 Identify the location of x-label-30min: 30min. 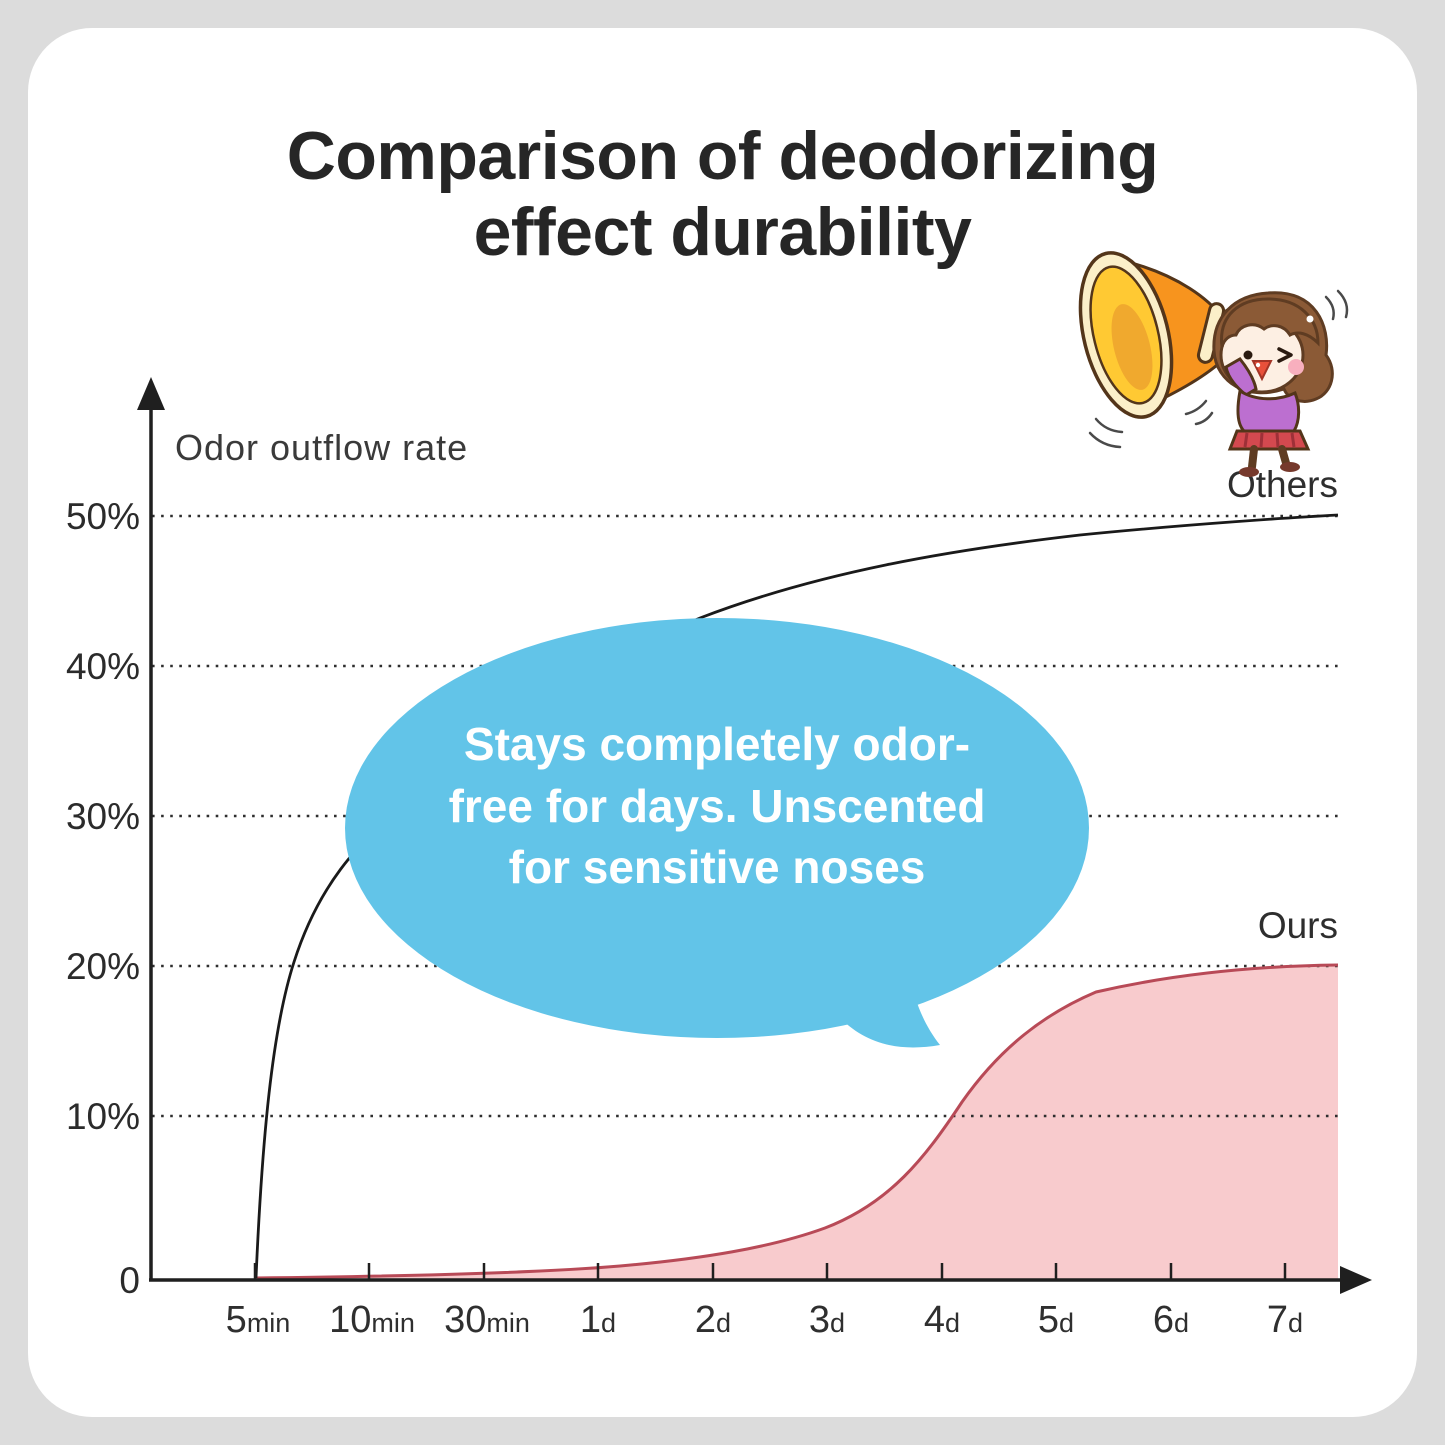
(487, 1320).